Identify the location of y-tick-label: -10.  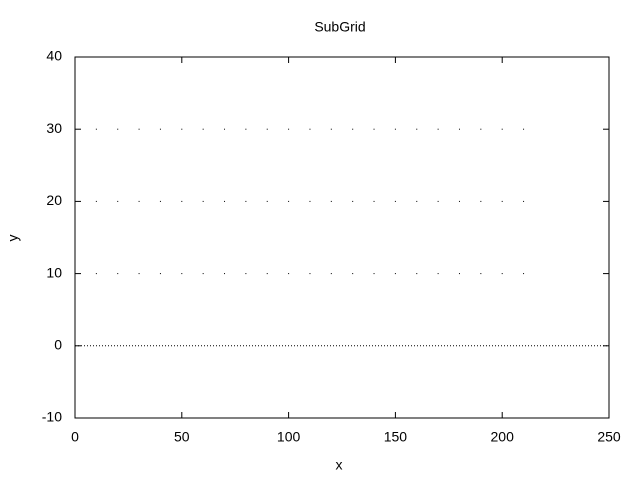
(52, 417).